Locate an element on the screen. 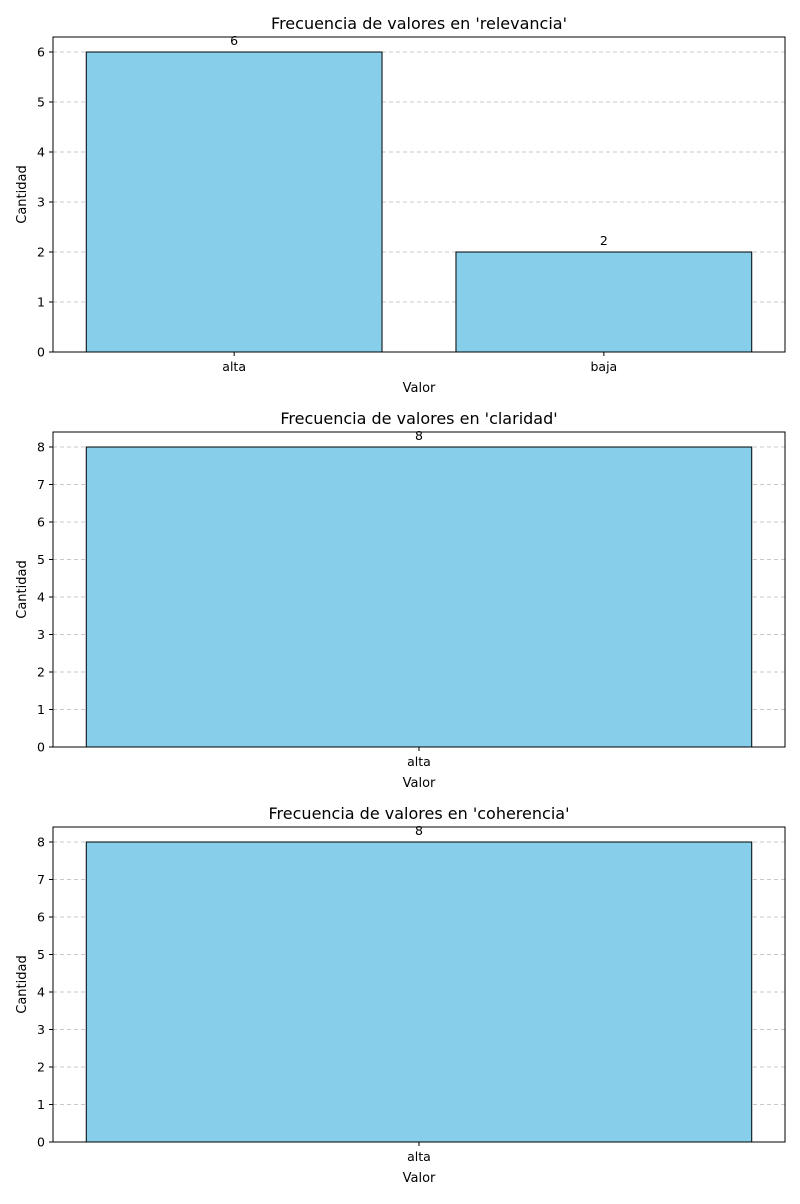 The image size is (800, 1204). bar-value-label: 2 is located at coordinates (604, 240).